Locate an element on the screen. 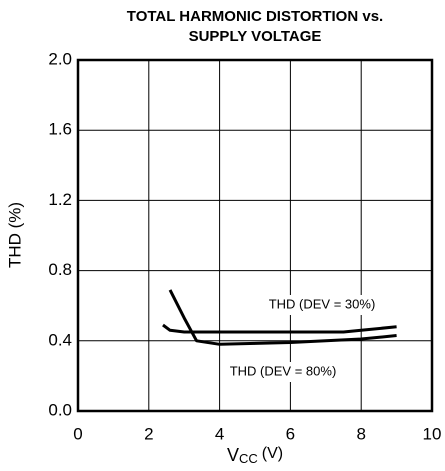  x-axis-label: VCC (V) is located at coordinates (255, 456).